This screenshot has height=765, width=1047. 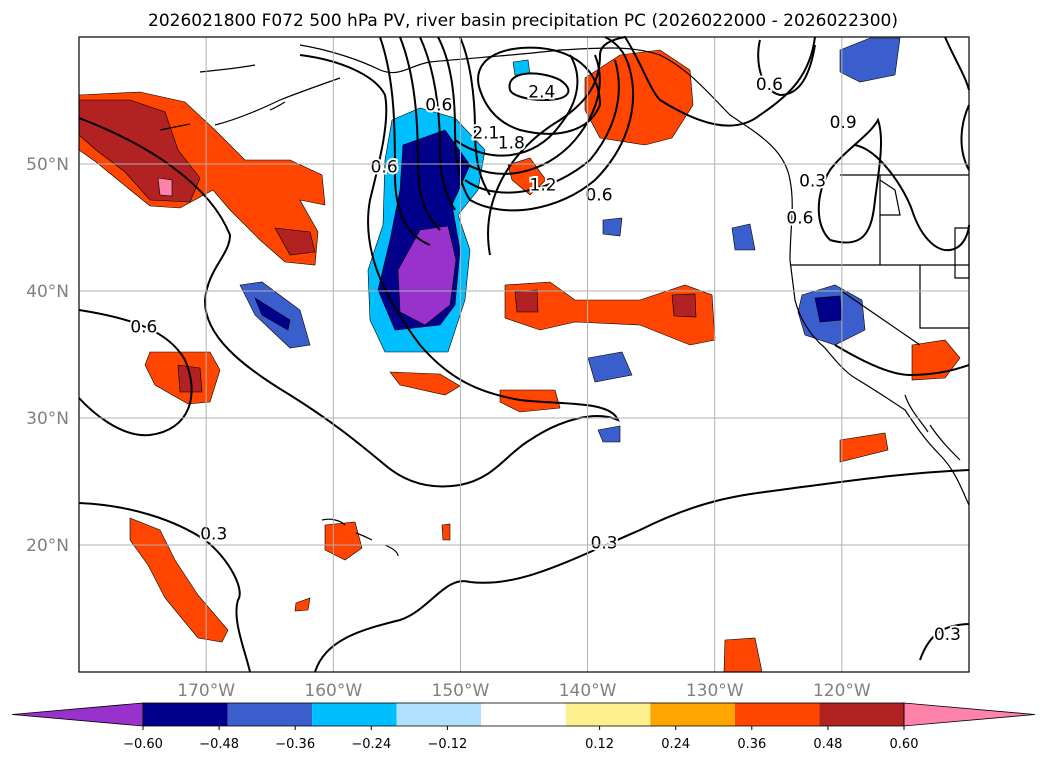 What do you see at coordinates (485, 133) in the screenshot?
I see `contour-label: 2.1` at bounding box center [485, 133].